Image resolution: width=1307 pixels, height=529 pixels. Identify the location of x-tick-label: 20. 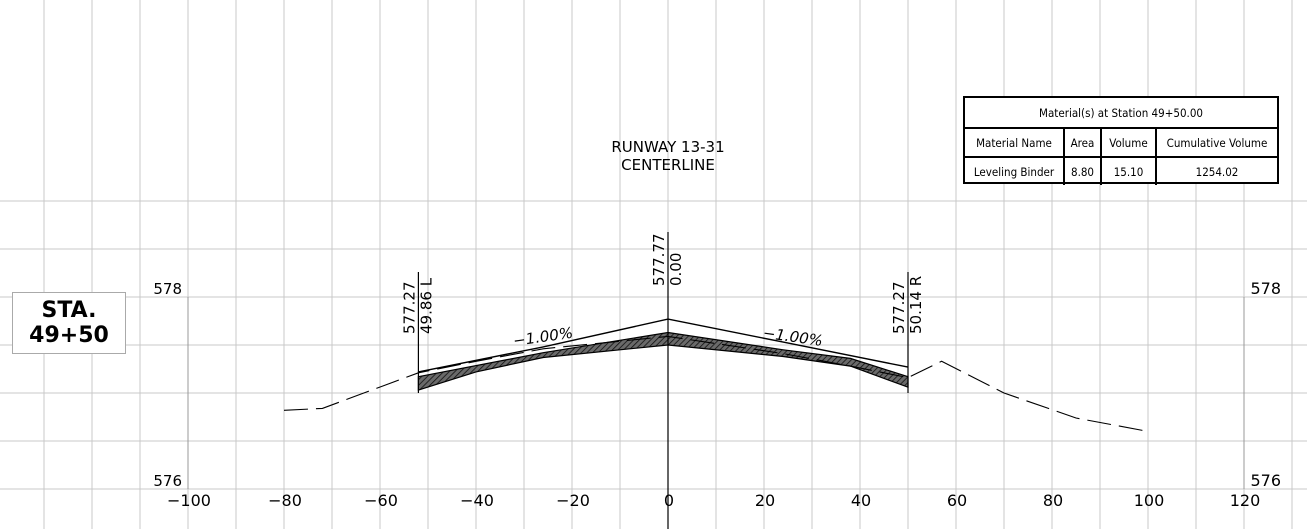
(765, 500).